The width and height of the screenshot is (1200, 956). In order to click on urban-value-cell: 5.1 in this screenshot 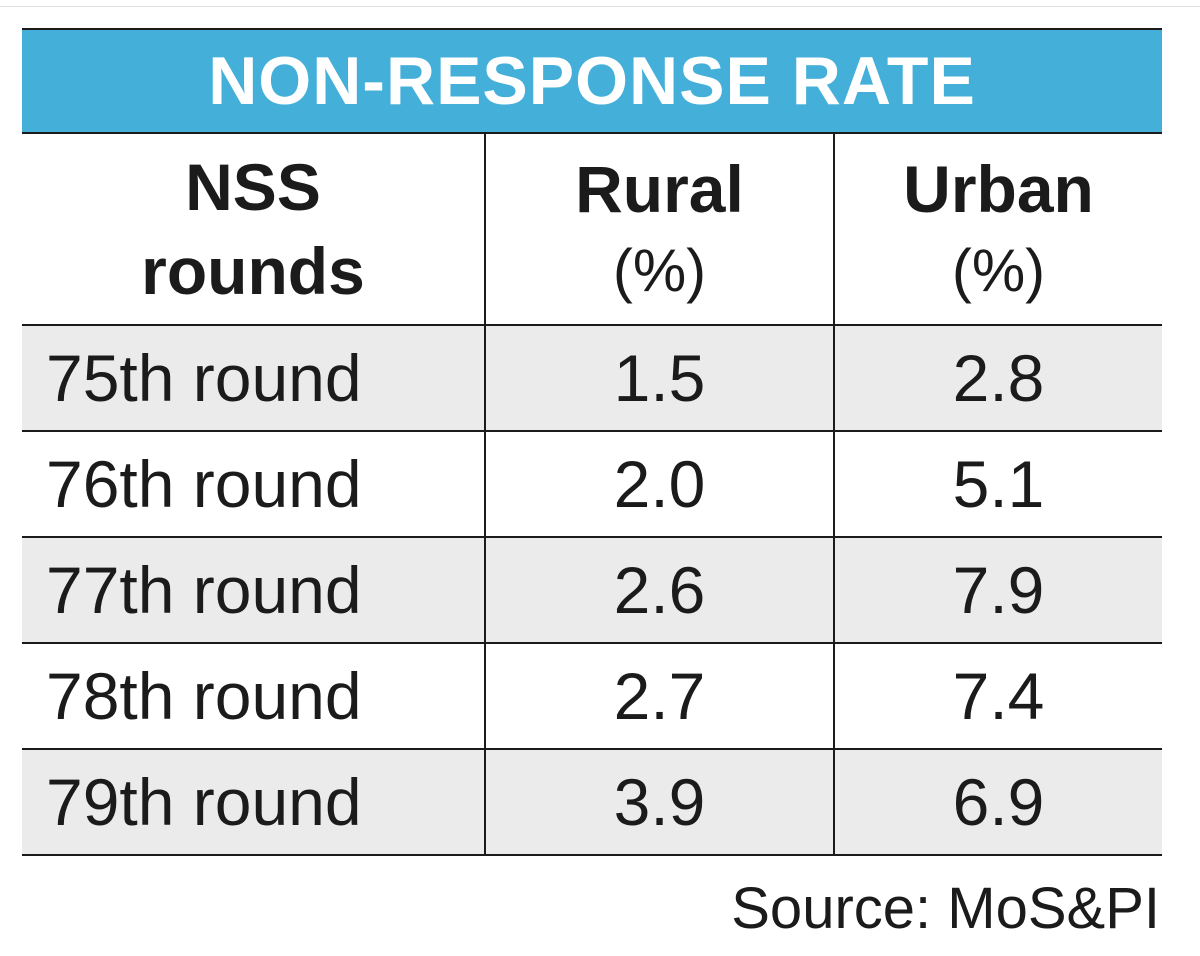, I will do `click(998, 484)`.